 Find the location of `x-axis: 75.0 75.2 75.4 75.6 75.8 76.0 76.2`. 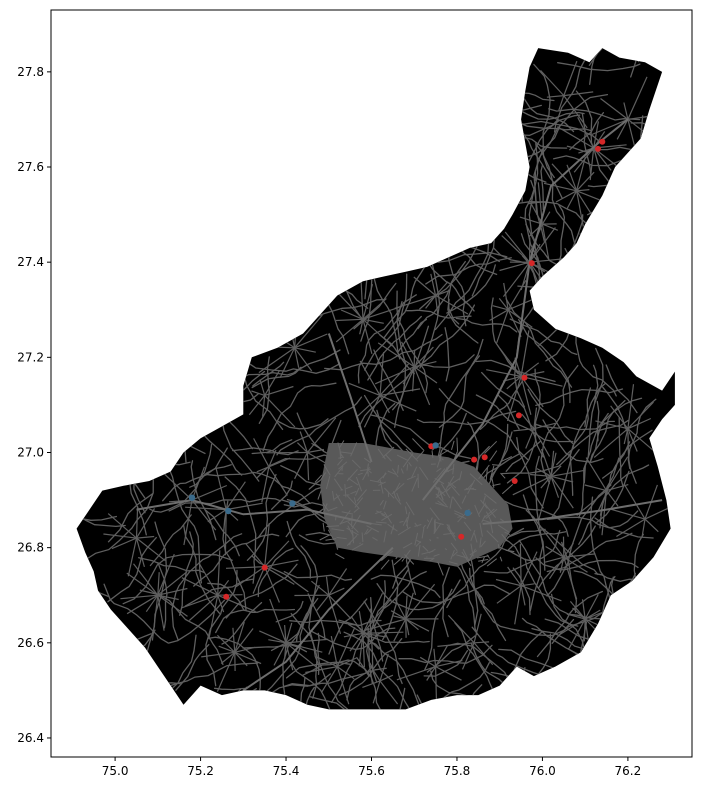

x-axis: 75.0 75.2 75.4 75.6 75.8 76.0 76.2 is located at coordinates (372, 767).